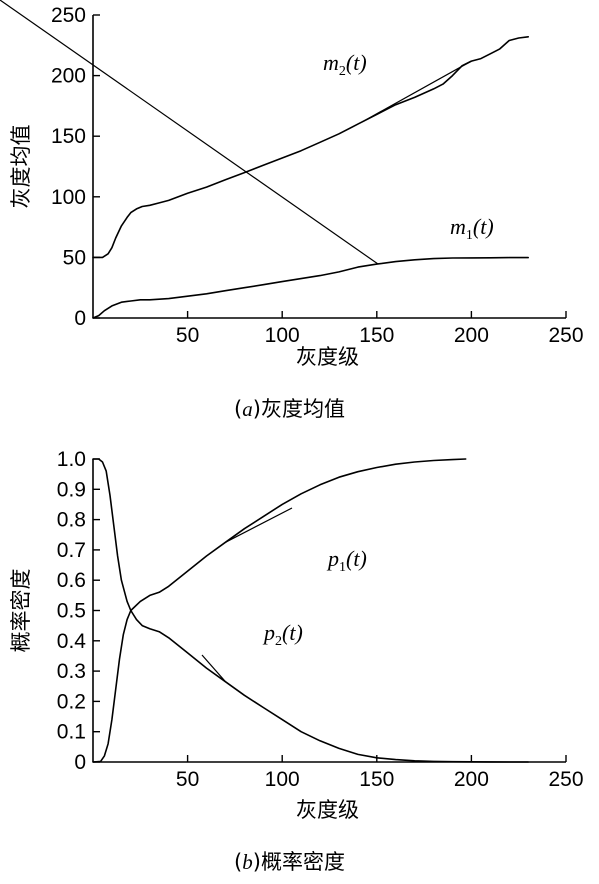 This screenshot has width=599, height=884. Describe the element at coordinates (68, 197) in the screenshot. I see `y-tick-label: 100` at that location.